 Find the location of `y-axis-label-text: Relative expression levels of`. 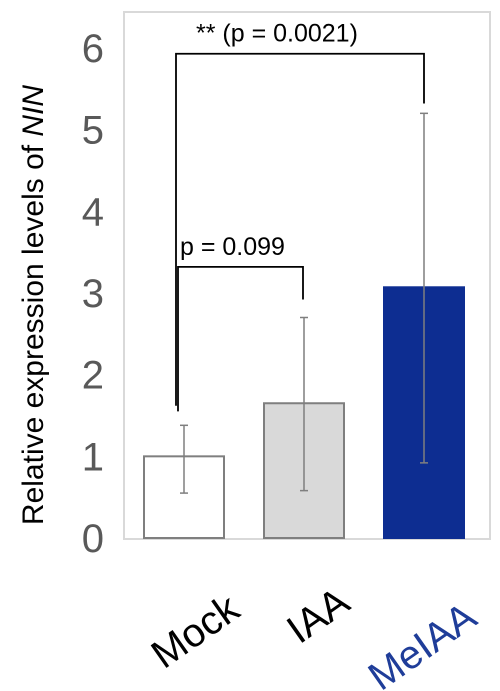

y-axis-label-text: Relative expression levels of is located at coordinates (33, 334).